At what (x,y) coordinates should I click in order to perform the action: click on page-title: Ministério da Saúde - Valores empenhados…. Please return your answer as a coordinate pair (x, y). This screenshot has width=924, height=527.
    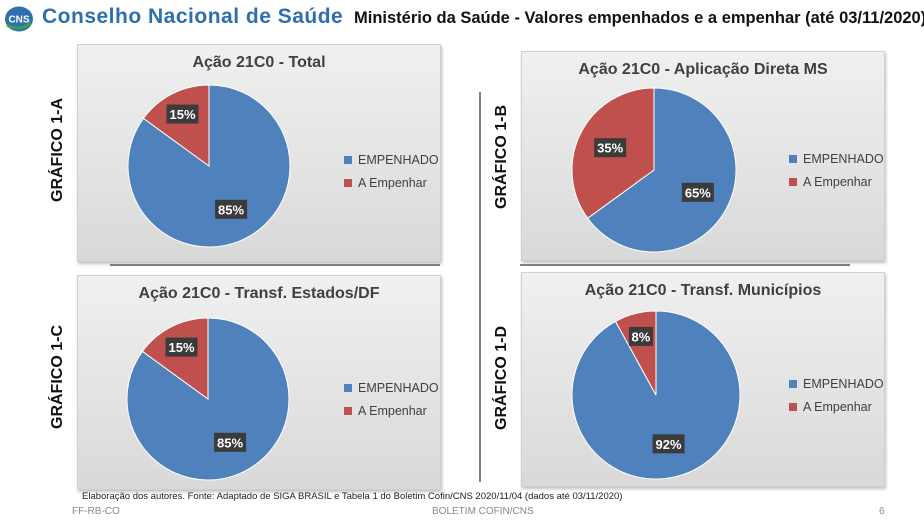
    Looking at the image, I should click on (639, 18).